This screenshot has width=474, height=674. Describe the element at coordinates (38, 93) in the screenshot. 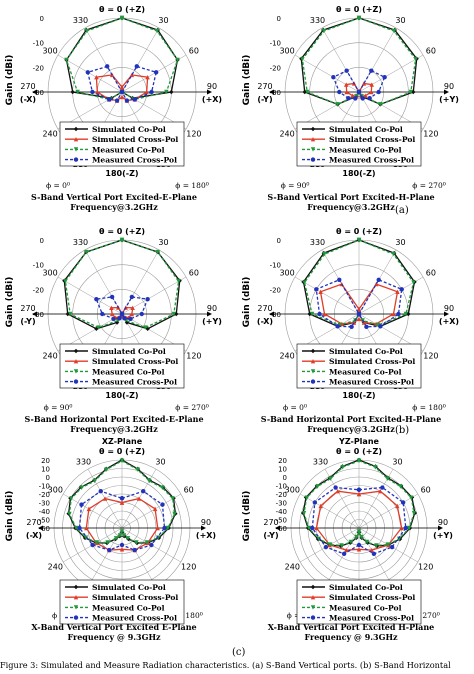

I see `radial-tick-label: -30` at that location.